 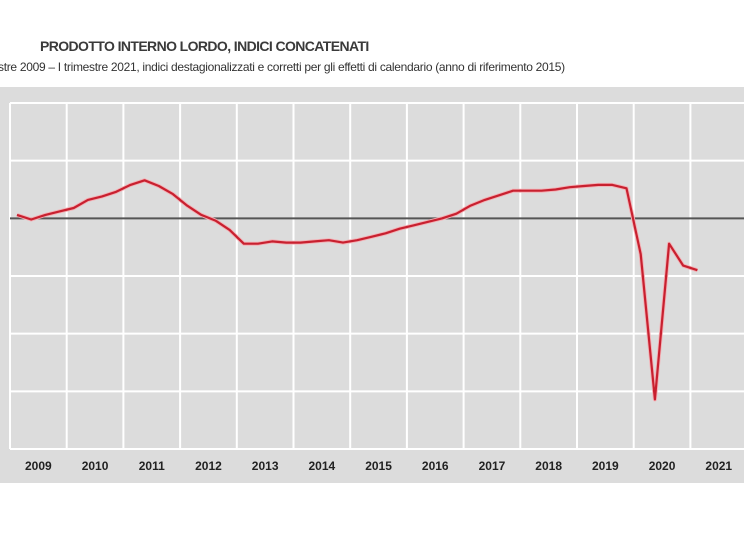 What do you see at coordinates (208, 466) in the screenshot?
I see `x-tick-label: 2012` at bounding box center [208, 466].